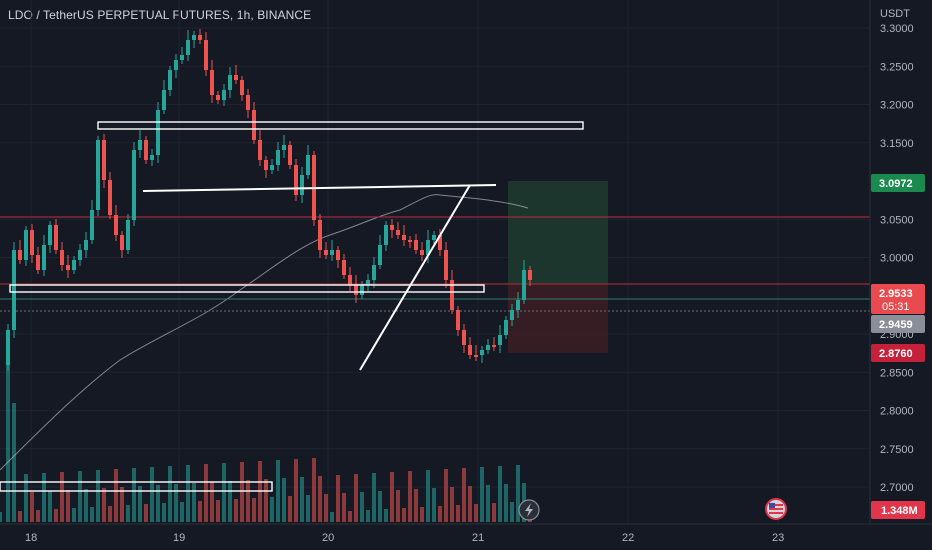 The height and width of the screenshot is (550, 932). I want to click on us-flag-icon, so click(776, 509).